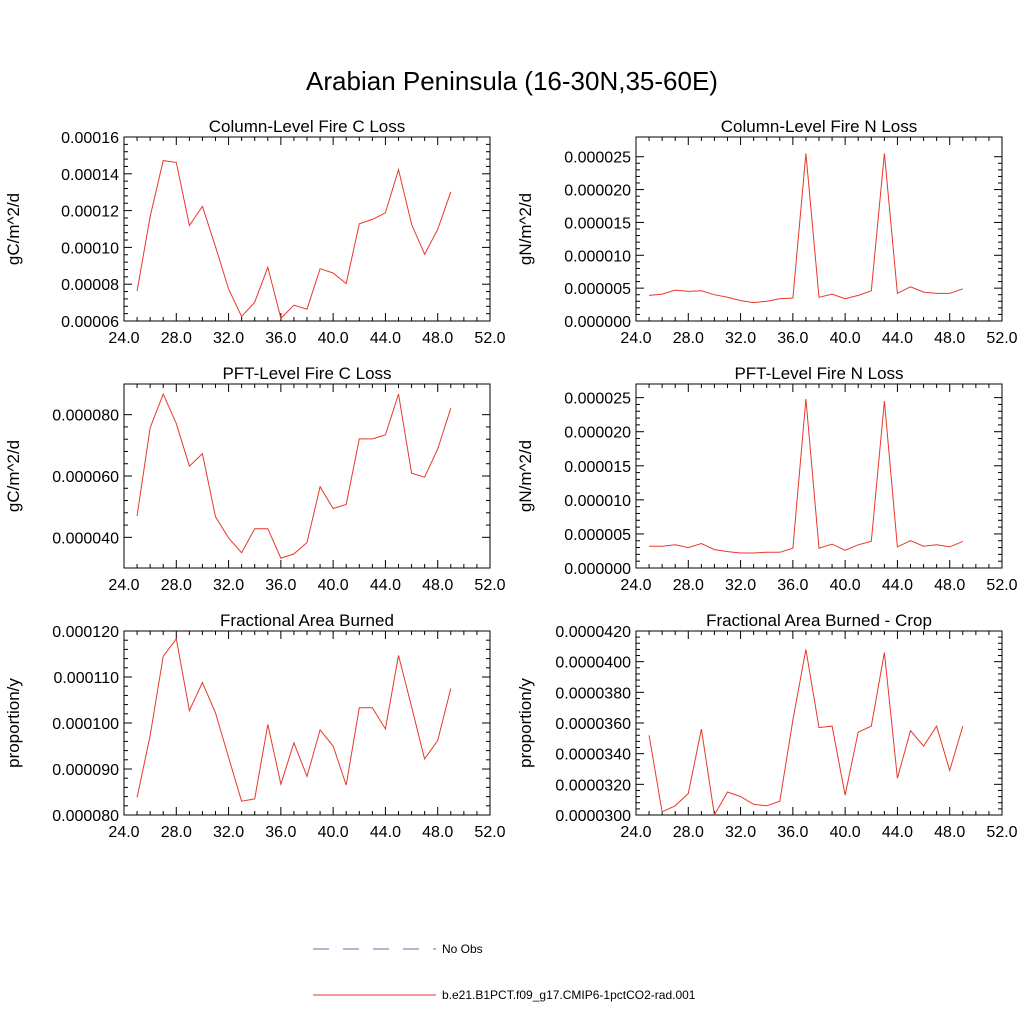 The width and height of the screenshot is (1024, 1029). I want to click on y-tick-label: 0.0000360, so click(593, 724).